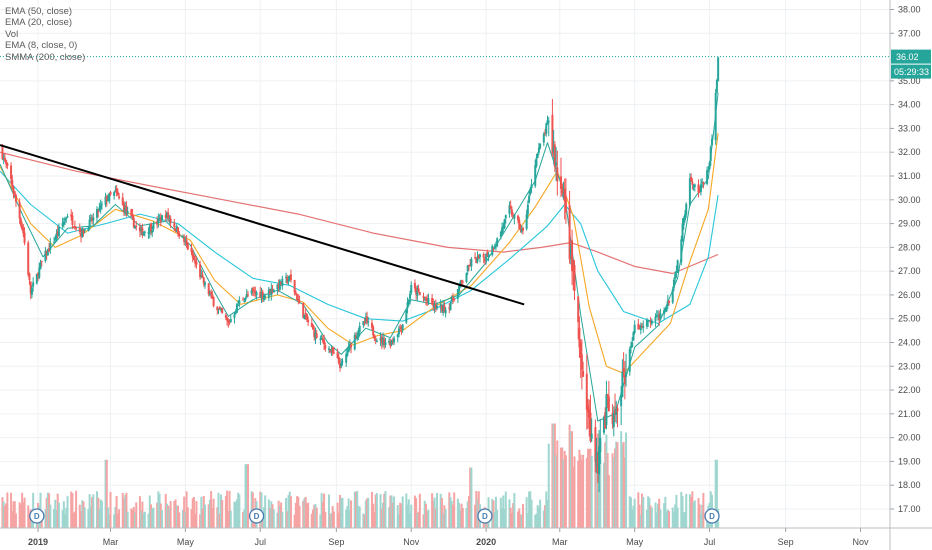 The image size is (932, 550). What do you see at coordinates (710, 542) in the screenshot?
I see `x-tick-label: Jul` at bounding box center [710, 542].